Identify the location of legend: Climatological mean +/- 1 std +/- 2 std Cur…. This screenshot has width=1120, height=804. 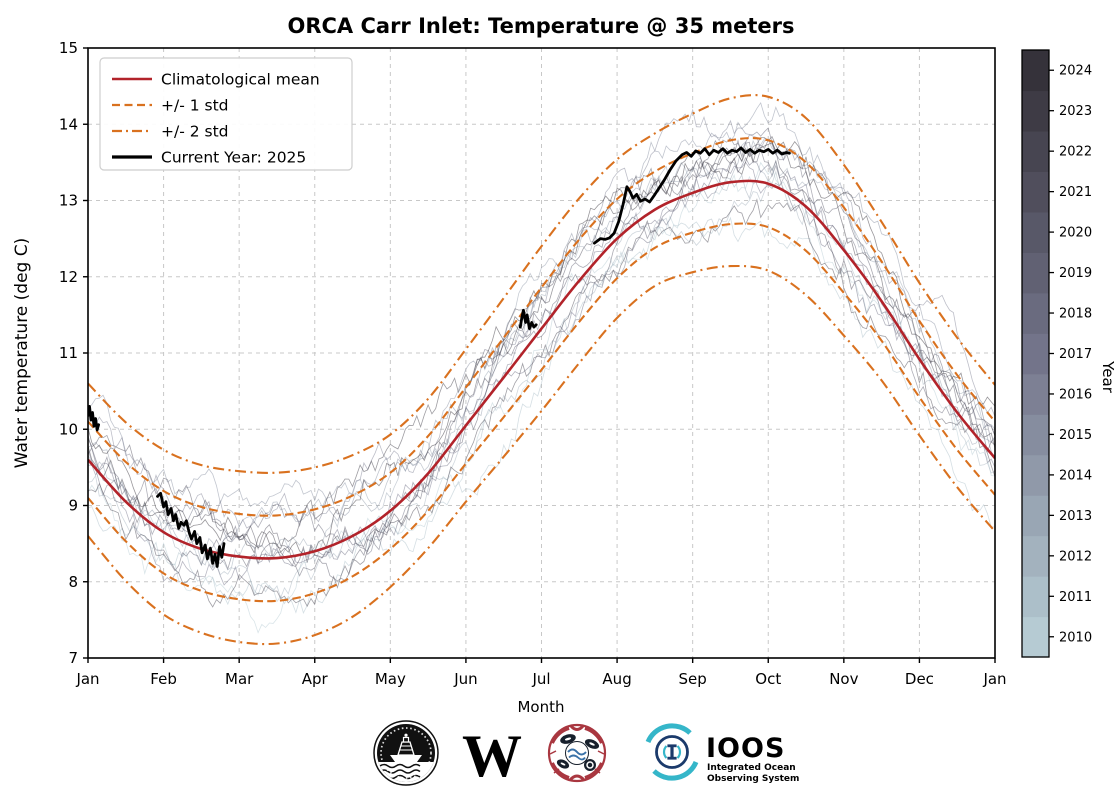
(226, 114).